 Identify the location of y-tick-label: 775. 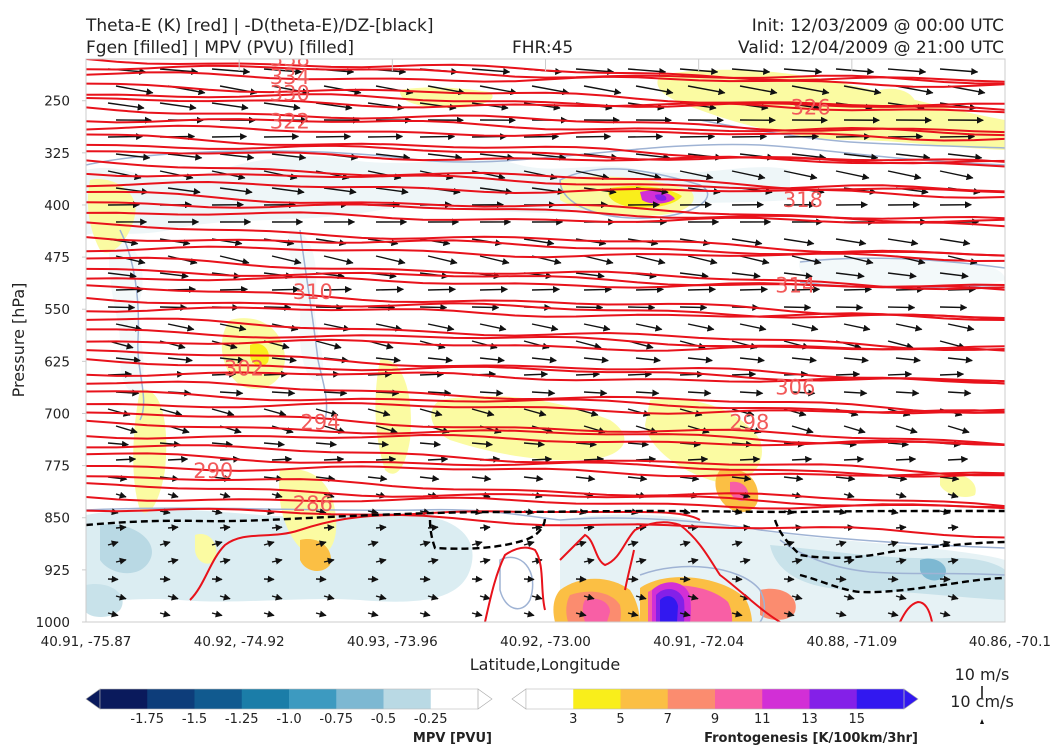
(57, 467).